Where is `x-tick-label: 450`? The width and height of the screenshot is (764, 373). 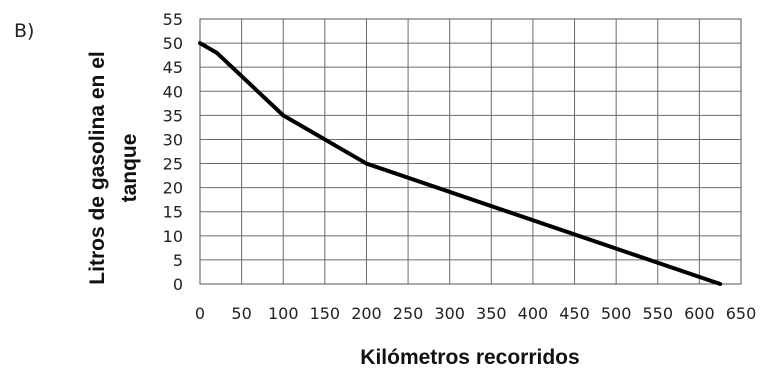 x-tick-label: 450 is located at coordinates (574, 313).